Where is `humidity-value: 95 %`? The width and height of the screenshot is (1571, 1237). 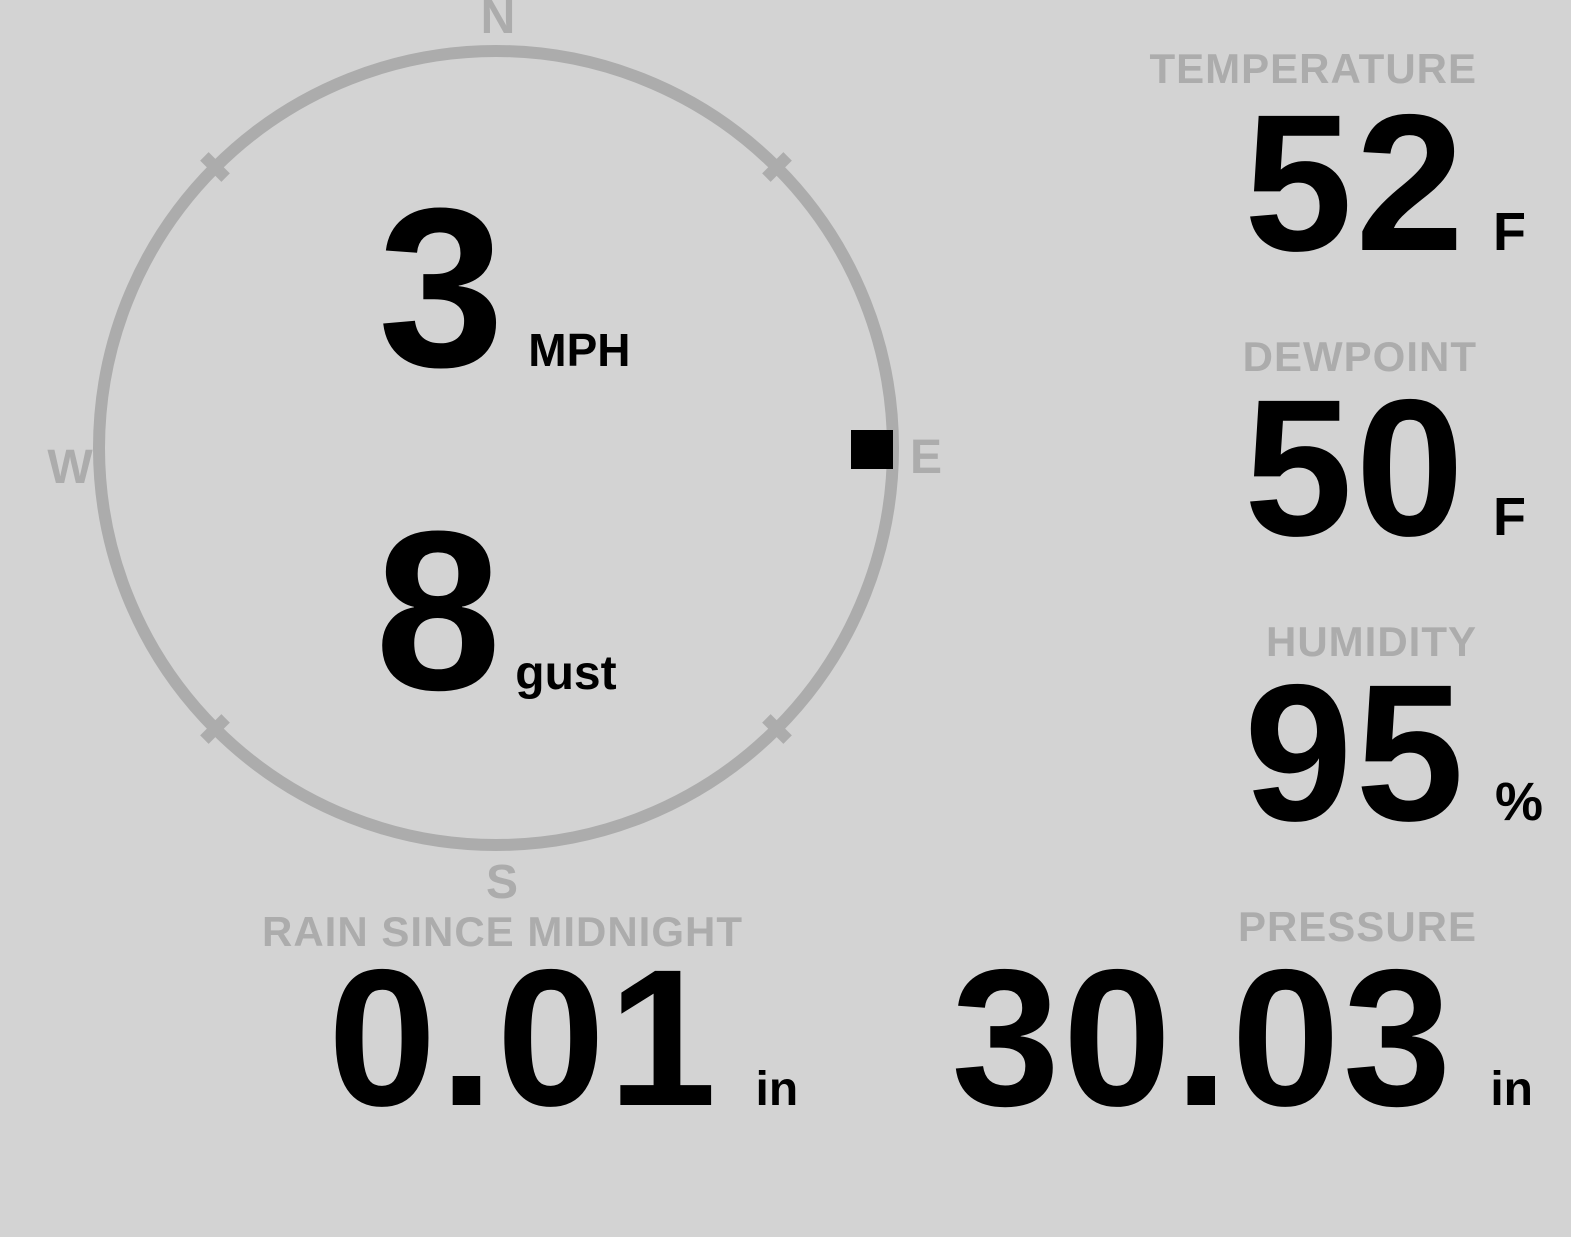 humidity-value: 95 % is located at coordinates (1393, 753).